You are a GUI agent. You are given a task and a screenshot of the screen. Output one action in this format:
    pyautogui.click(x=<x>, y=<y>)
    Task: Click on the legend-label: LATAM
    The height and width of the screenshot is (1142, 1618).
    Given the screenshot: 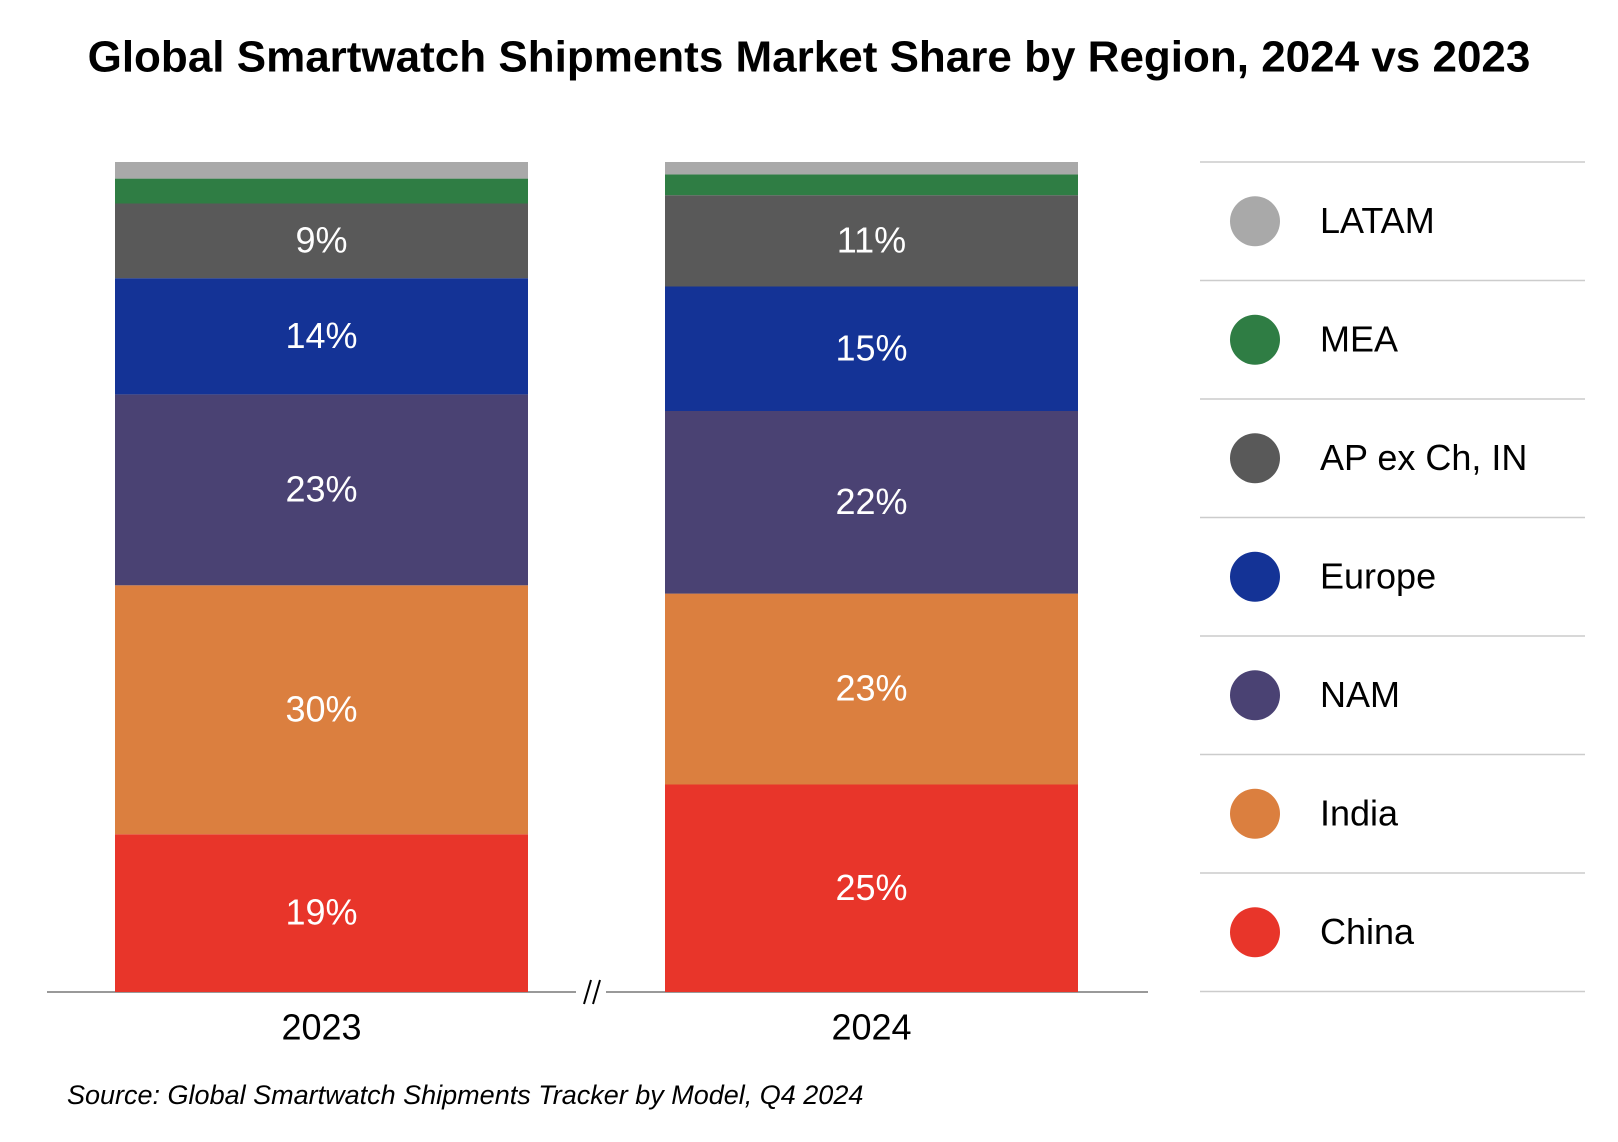 What is the action you would take?
    pyautogui.click(x=1377, y=220)
    